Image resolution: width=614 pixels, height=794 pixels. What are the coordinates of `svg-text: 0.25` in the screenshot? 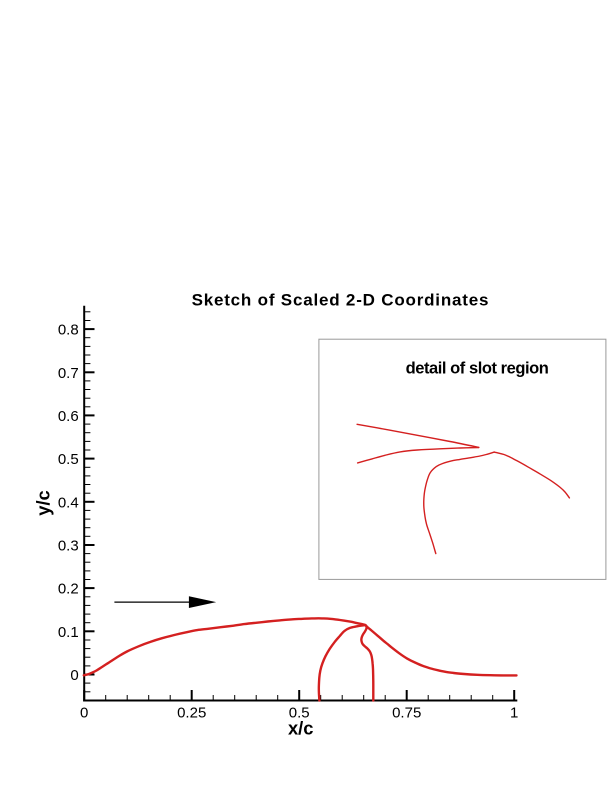 It's located at (191, 712).